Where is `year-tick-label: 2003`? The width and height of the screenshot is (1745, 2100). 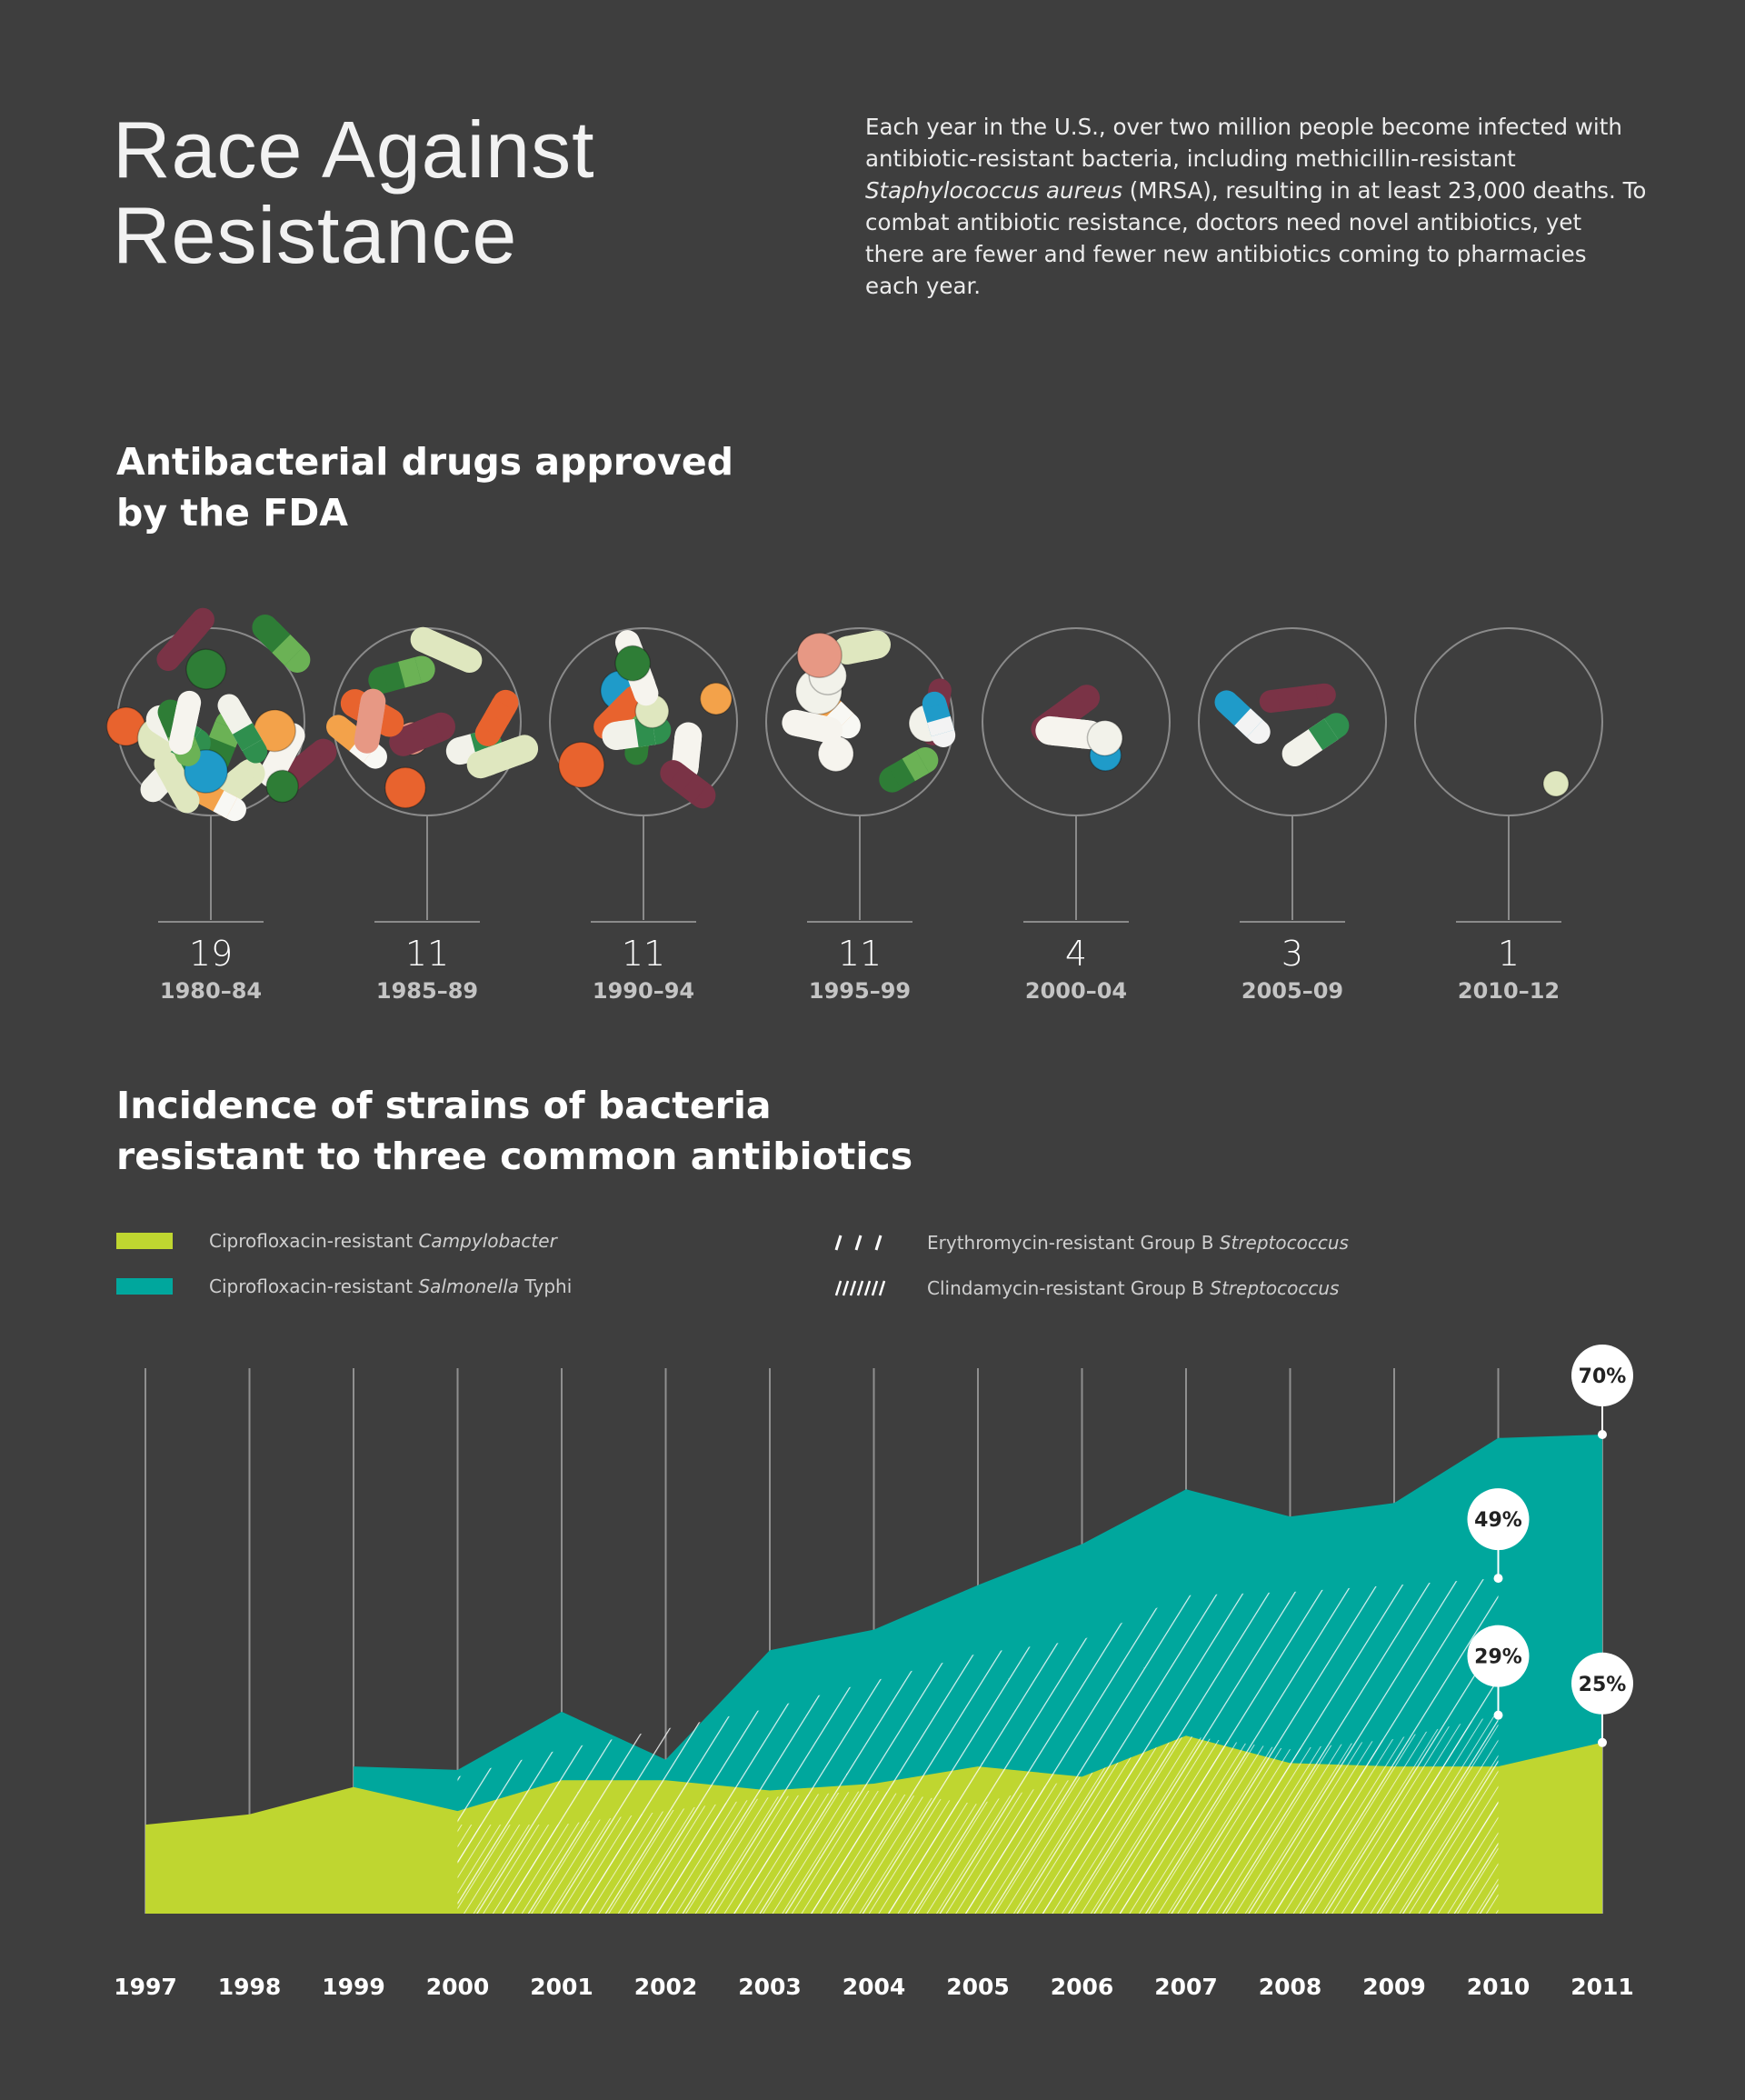
year-tick-label: 2003 is located at coordinates (770, 1987).